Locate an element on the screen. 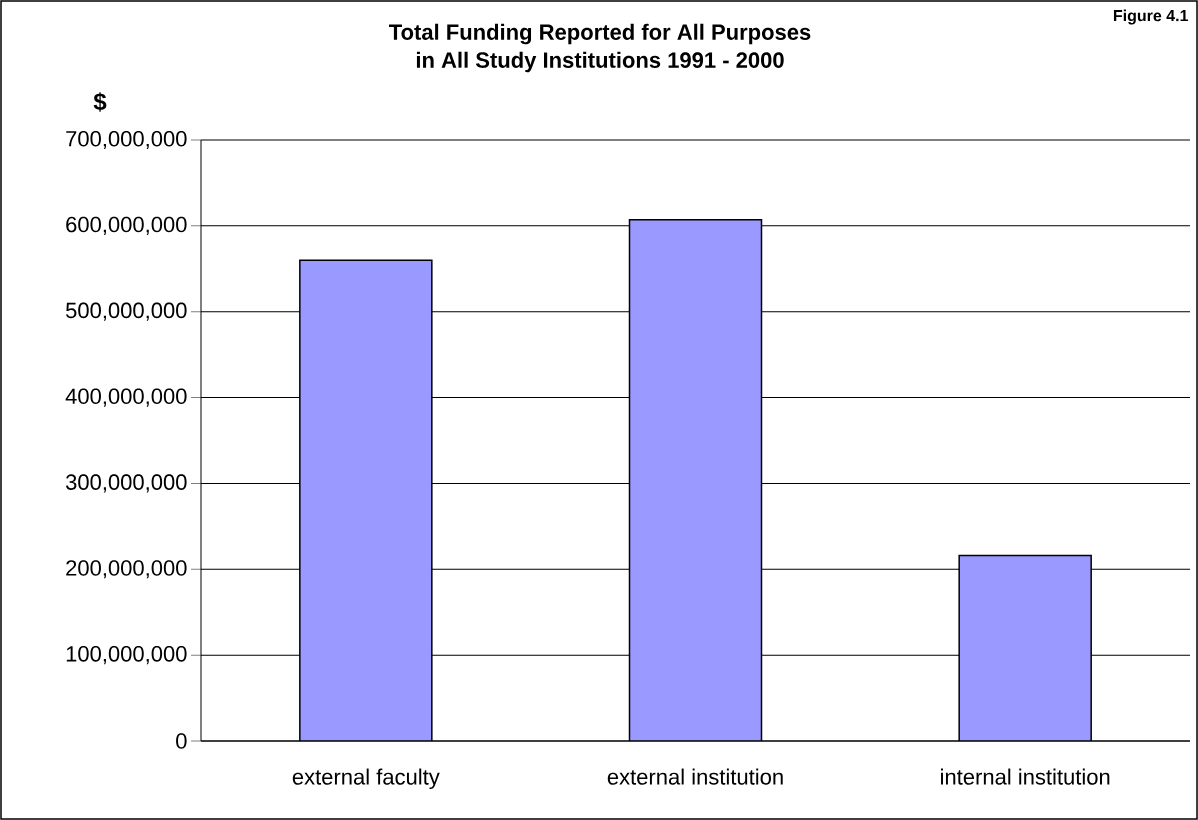  y-axis-title: $ is located at coordinates (100, 102).